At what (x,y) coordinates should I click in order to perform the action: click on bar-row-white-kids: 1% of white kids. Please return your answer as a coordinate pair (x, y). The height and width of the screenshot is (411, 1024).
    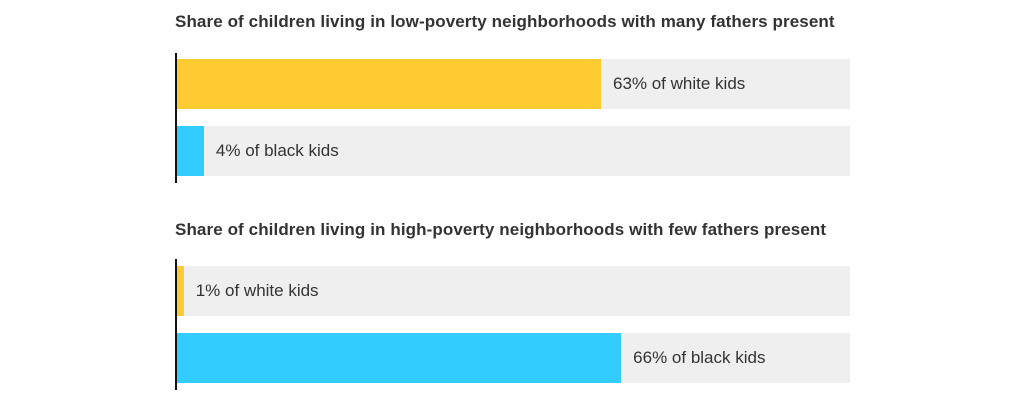
    Looking at the image, I should click on (513, 291).